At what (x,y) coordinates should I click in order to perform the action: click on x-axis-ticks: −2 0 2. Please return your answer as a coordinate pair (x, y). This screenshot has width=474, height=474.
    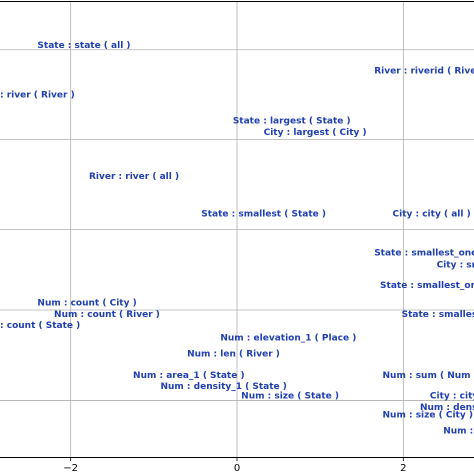
    Looking at the image, I should click on (235, 465).